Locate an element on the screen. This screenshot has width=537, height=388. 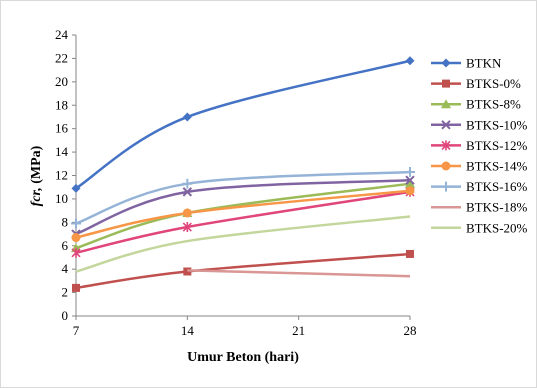
legend-item: BTKS-0% is located at coordinates (476, 83).